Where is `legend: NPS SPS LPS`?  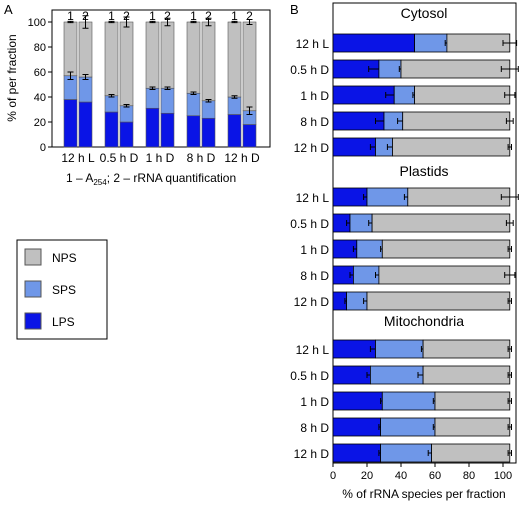
legend: NPS SPS LPS is located at coordinates (62, 289).